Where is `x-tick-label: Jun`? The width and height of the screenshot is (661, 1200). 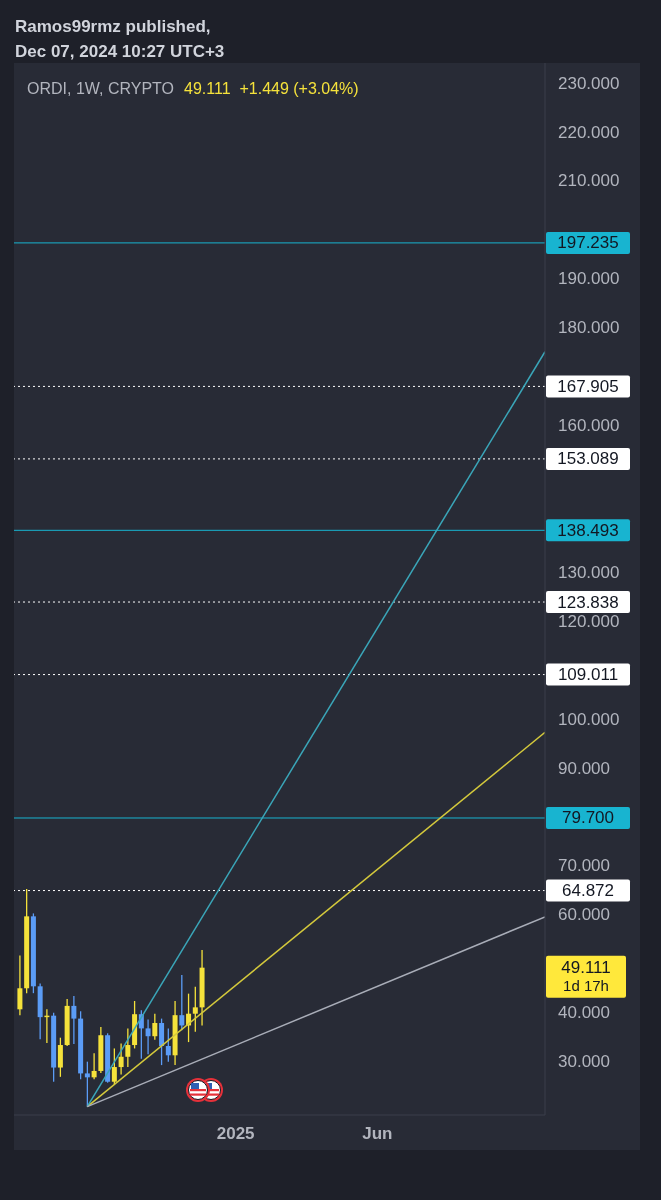 x-tick-label: Jun is located at coordinates (377, 1134).